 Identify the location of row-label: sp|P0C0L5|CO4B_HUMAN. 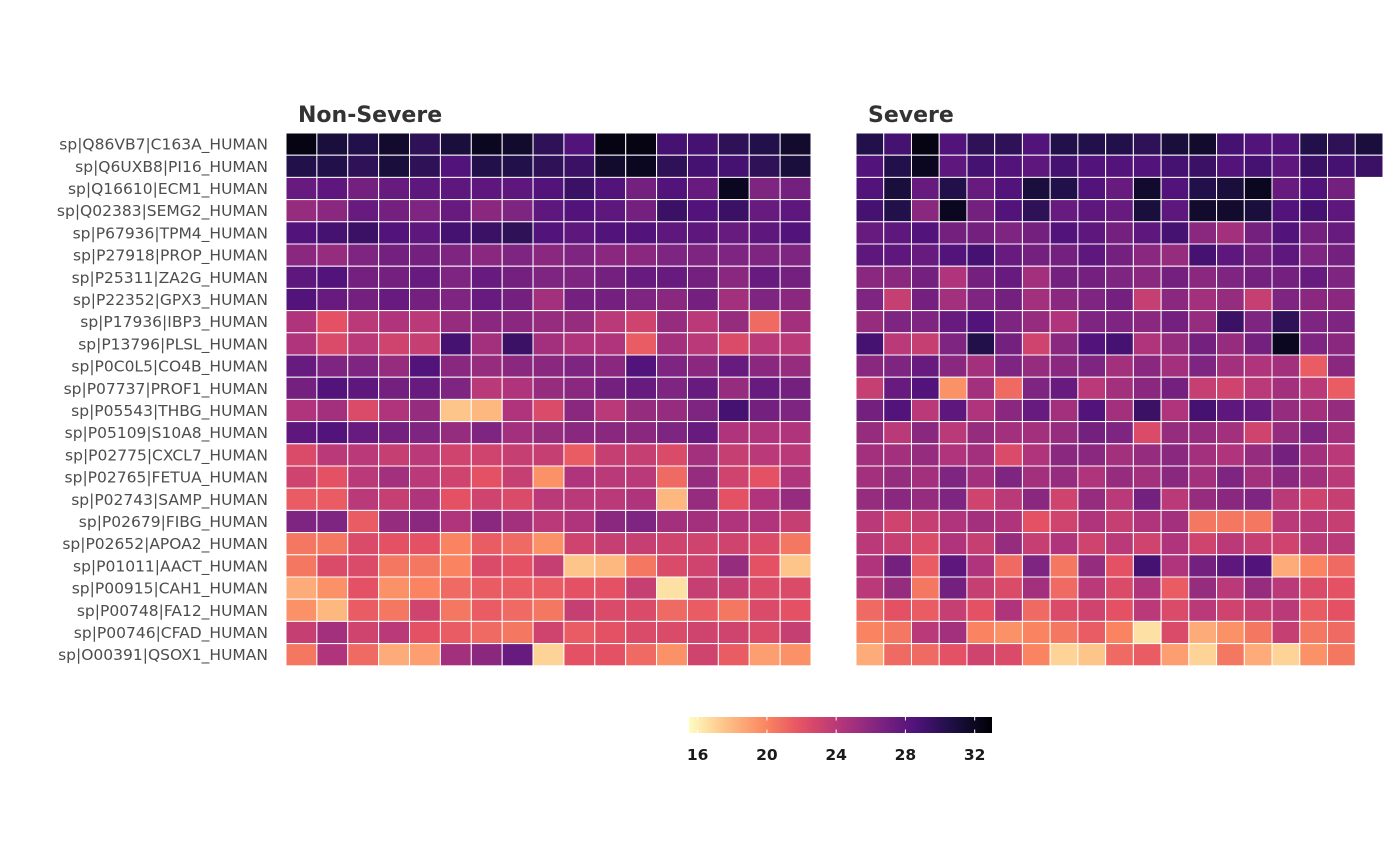
(169, 367).